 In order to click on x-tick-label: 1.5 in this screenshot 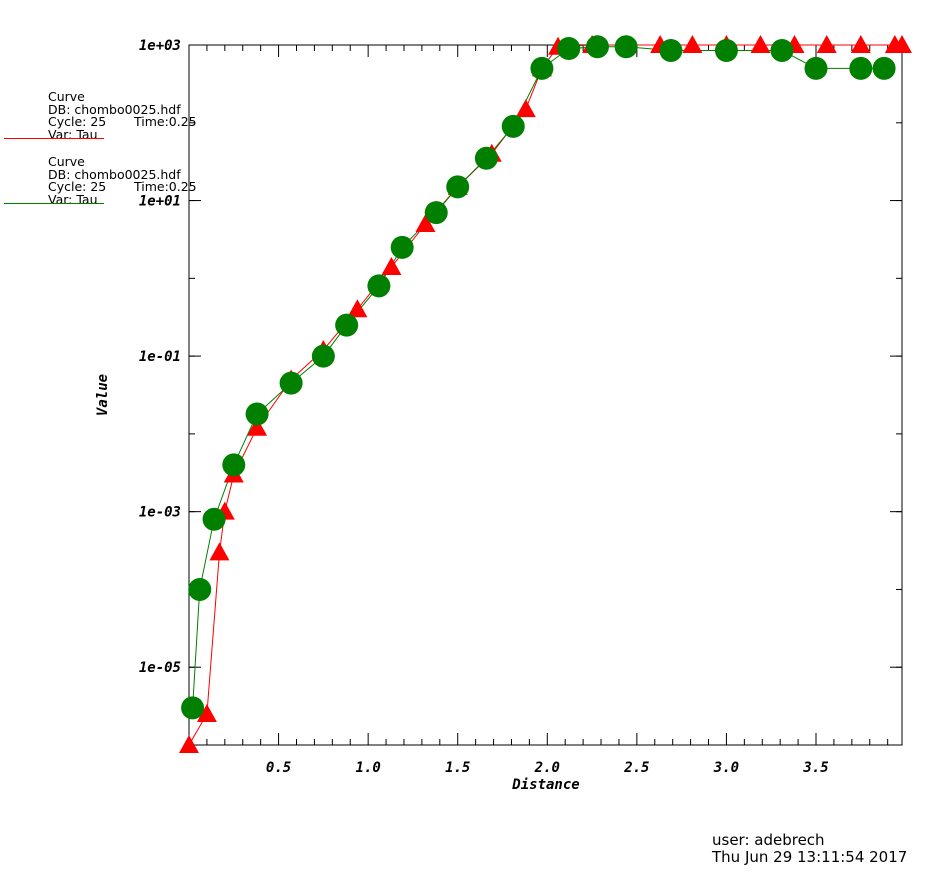, I will do `click(457, 768)`.